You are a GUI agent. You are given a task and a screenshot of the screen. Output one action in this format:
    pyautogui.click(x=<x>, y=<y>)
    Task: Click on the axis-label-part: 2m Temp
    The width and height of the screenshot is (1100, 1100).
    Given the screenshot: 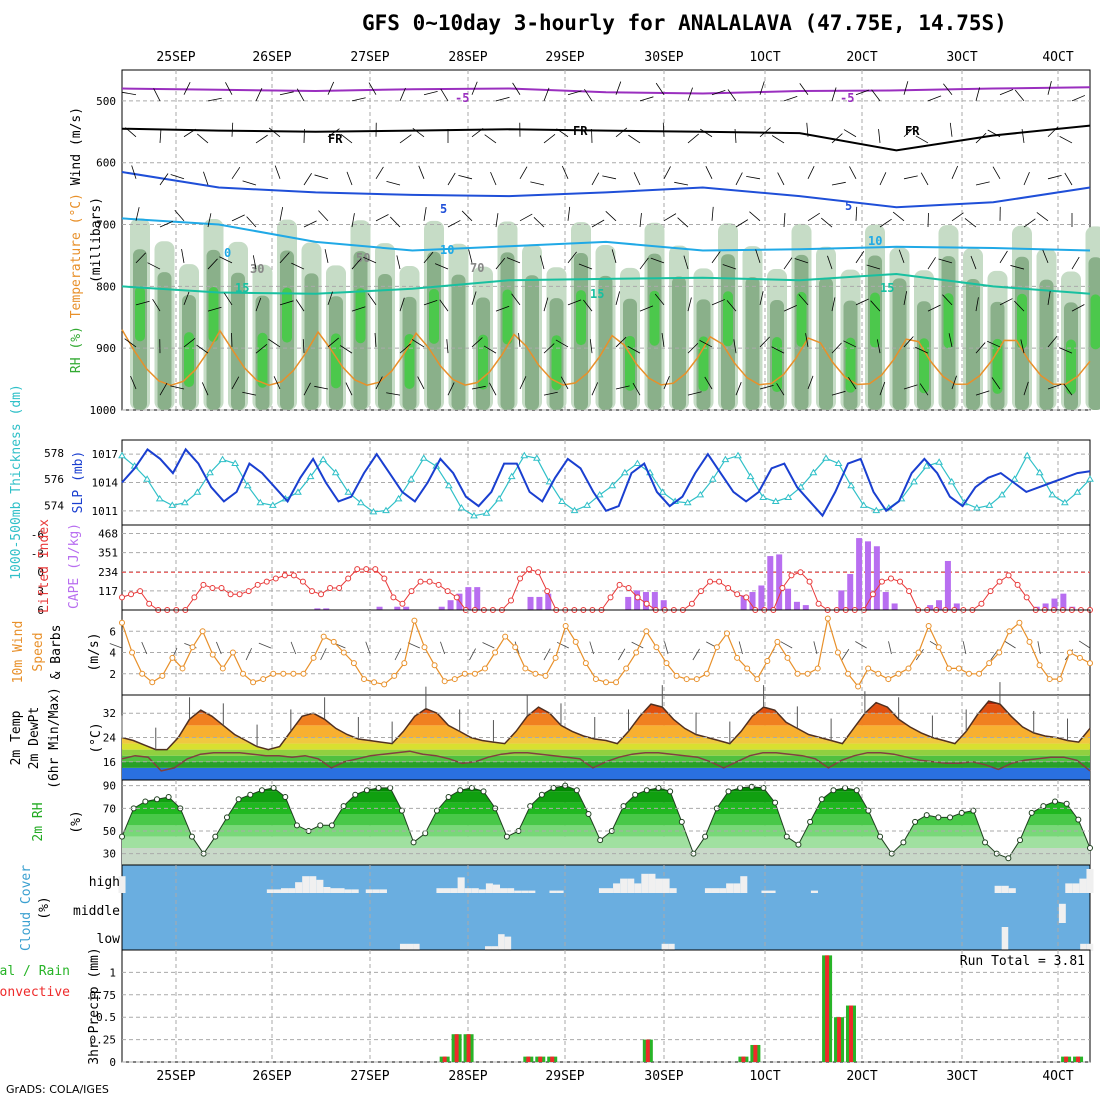 What is the action you would take?
    pyautogui.click(x=16, y=737)
    